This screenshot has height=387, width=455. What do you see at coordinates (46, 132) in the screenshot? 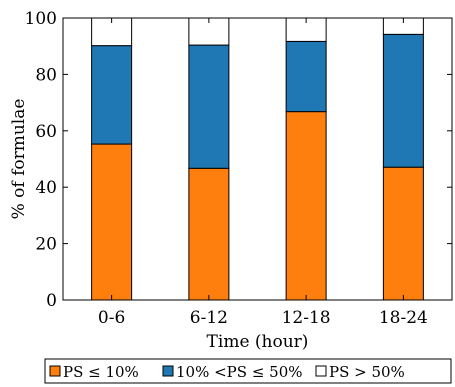
I see `y-tick-label: 60` at bounding box center [46, 132].